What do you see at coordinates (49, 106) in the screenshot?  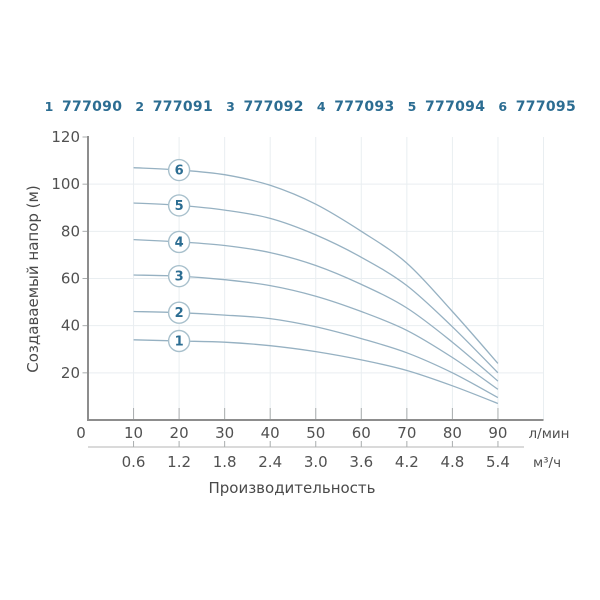 I see `legend-series-number: 1` at bounding box center [49, 106].